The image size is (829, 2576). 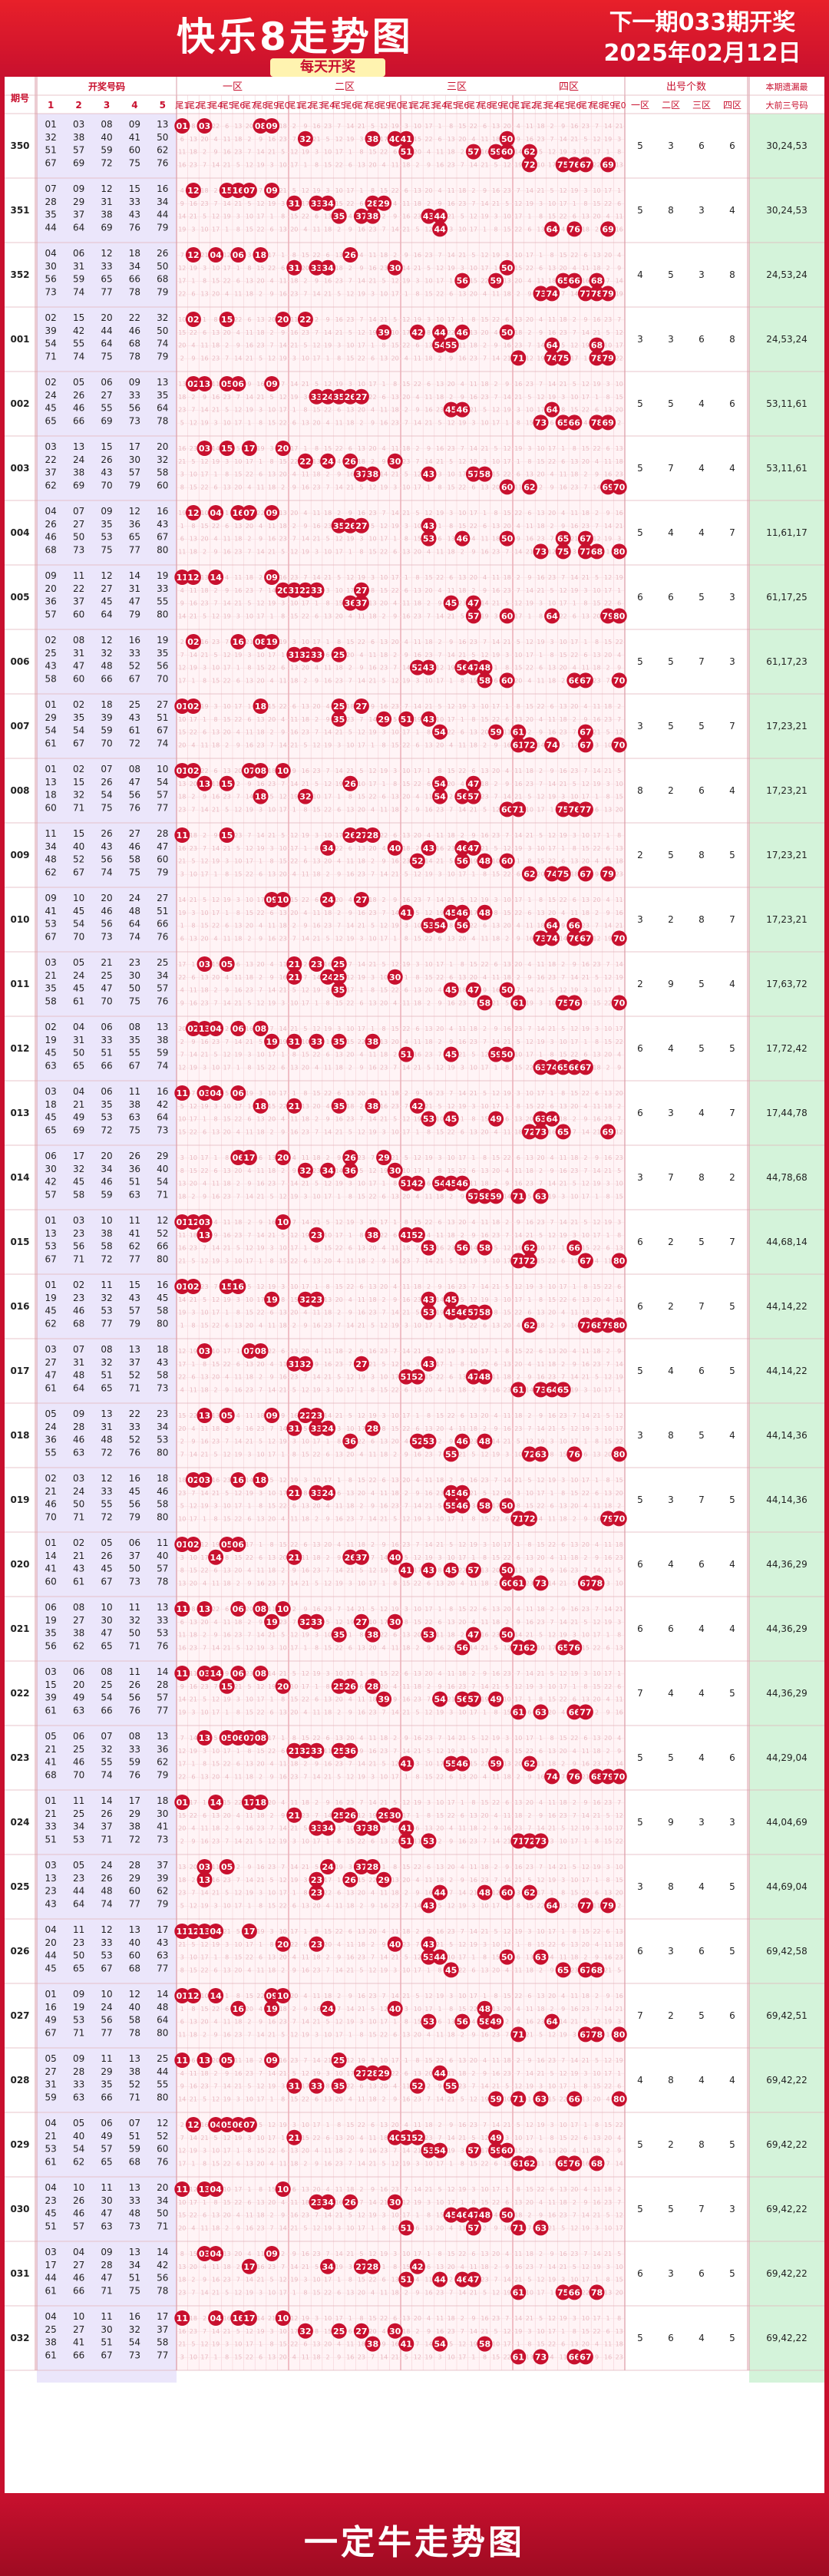 What do you see at coordinates (20, 98) in the screenshot?
I see `header-period: 期号` at bounding box center [20, 98].